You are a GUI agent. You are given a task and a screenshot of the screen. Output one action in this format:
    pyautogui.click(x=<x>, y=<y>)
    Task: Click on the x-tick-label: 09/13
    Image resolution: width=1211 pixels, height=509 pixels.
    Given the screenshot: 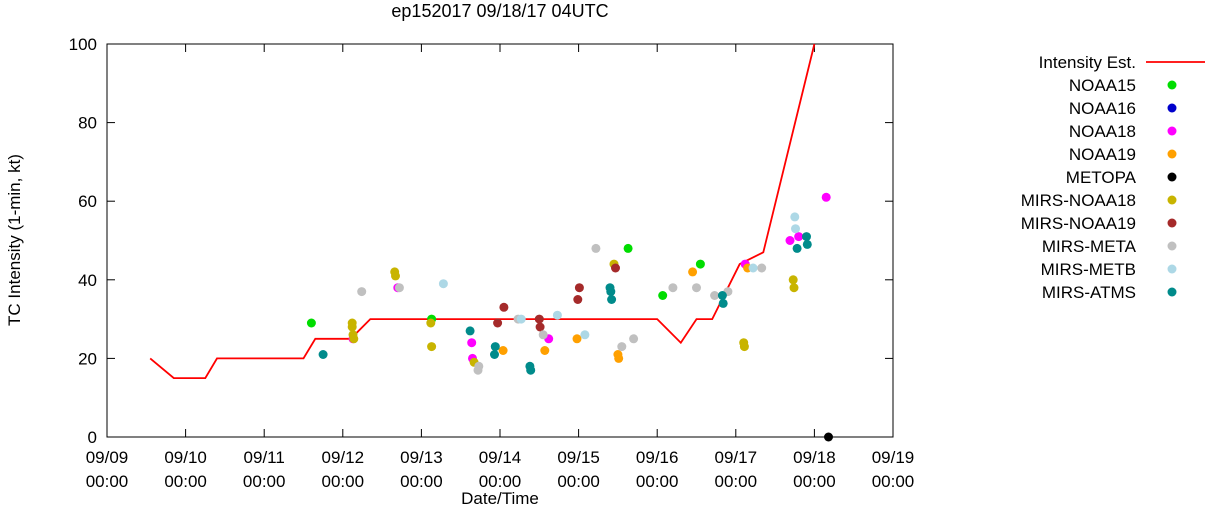 What is the action you would take?
    pyautogui.click(x=421, y=457)
    